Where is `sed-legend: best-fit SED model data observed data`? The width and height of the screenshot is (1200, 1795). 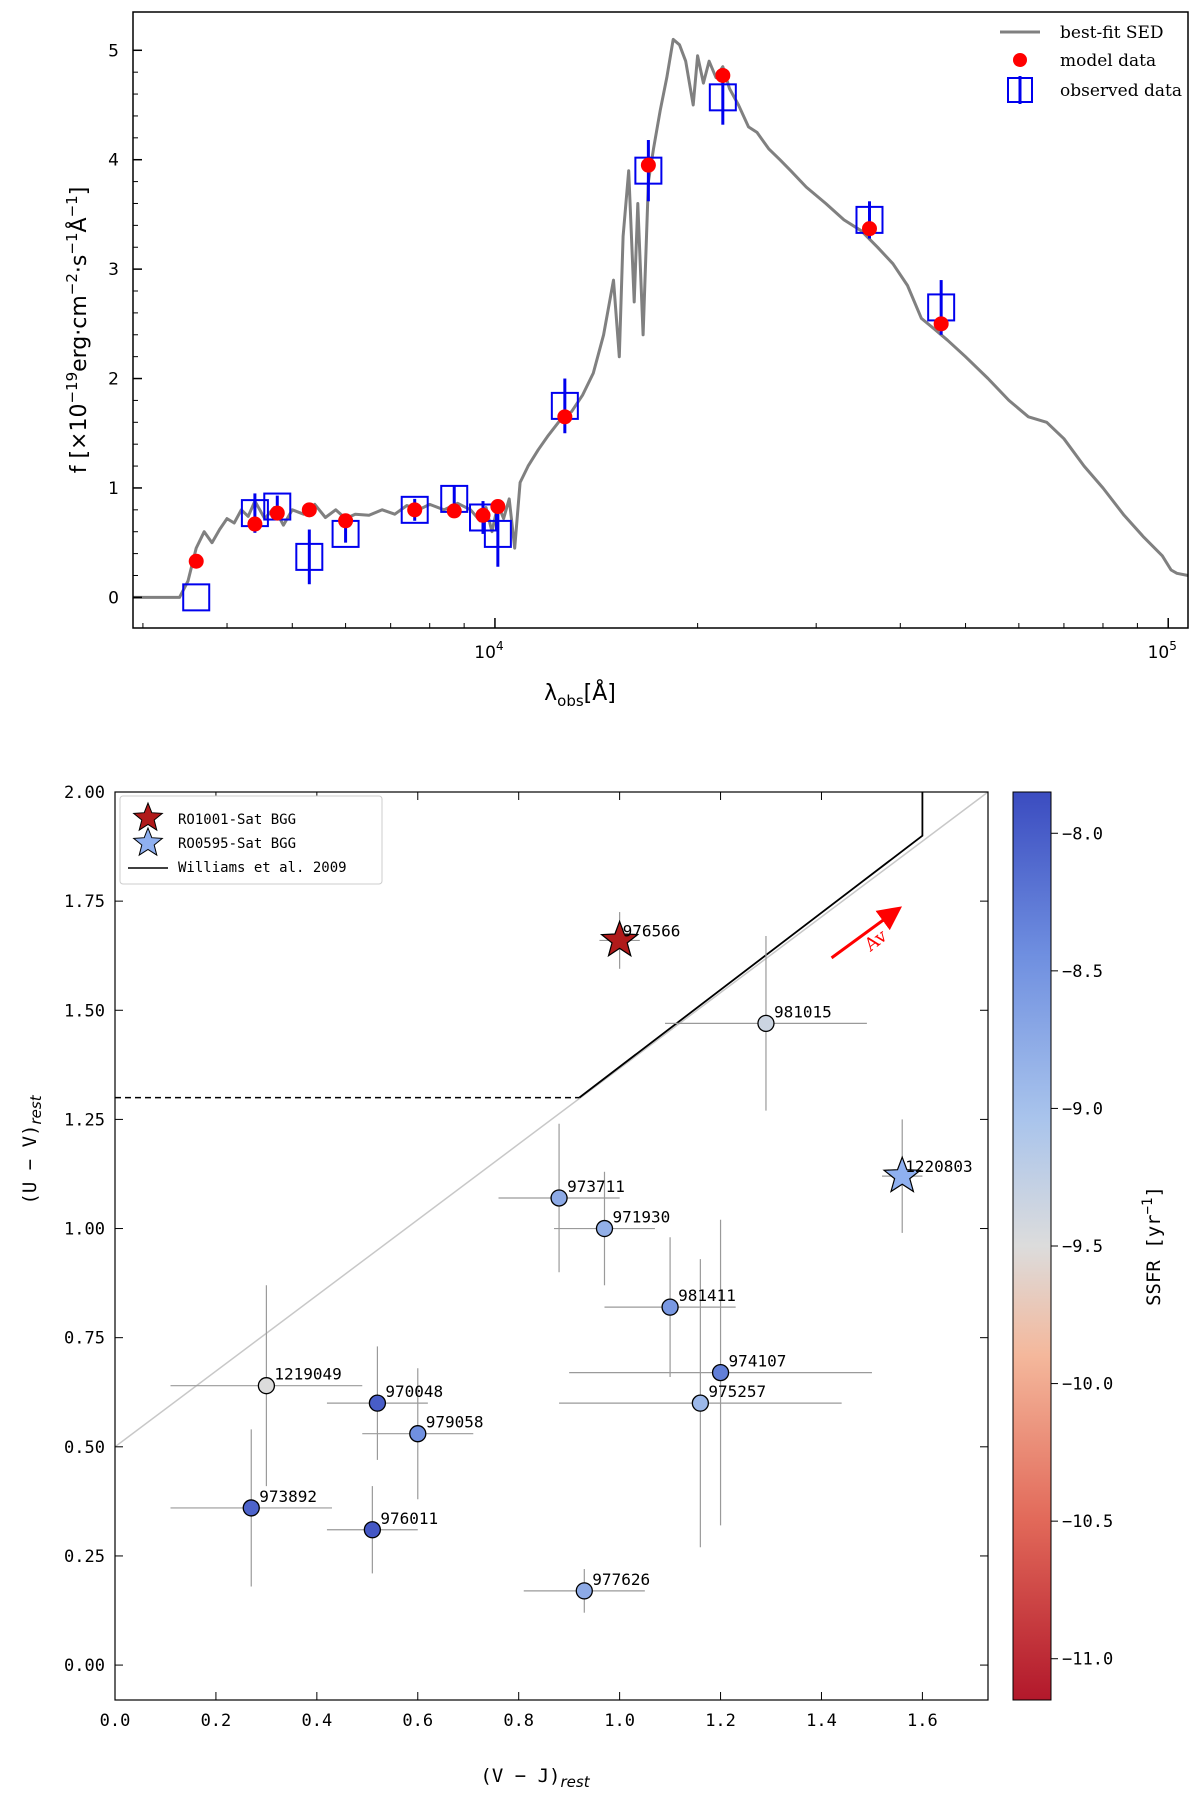
sed-legend: best-fit SED model data observed data is located at coordinates (1091, 63).